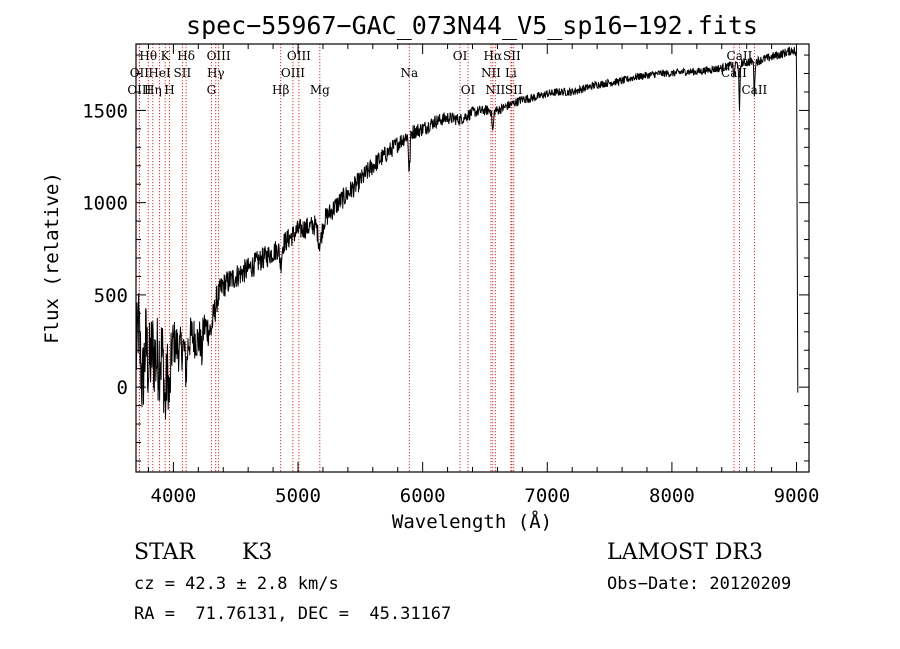 The height and width of the screenshot is (649, 900). What do you see at coordinates (105, 204) in the screenshot?
I see `y-tick-label: 1000` at bounding box center [105, 204].